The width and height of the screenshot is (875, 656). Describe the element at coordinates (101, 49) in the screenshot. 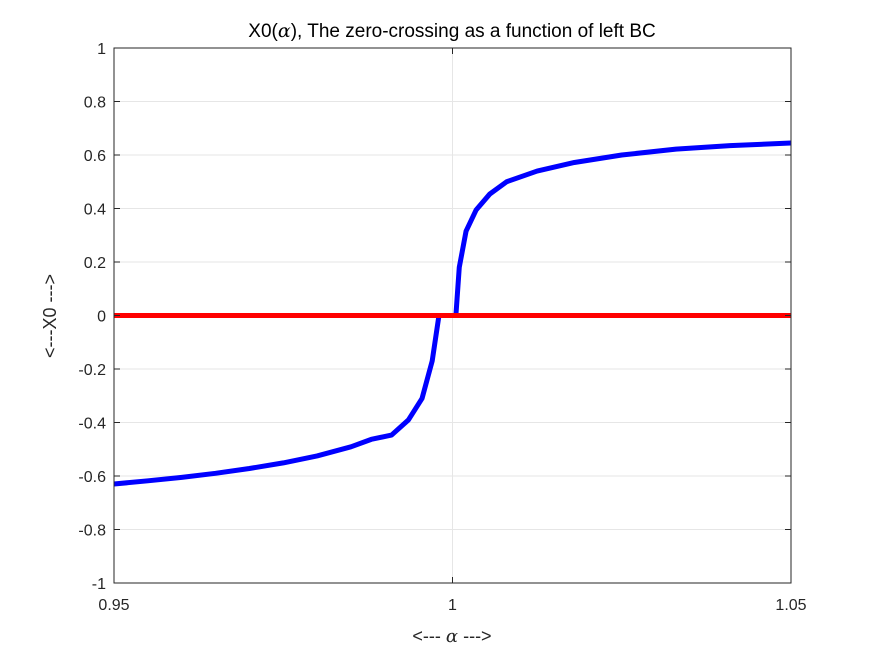

I see `y-tick-label: 1` at that location.